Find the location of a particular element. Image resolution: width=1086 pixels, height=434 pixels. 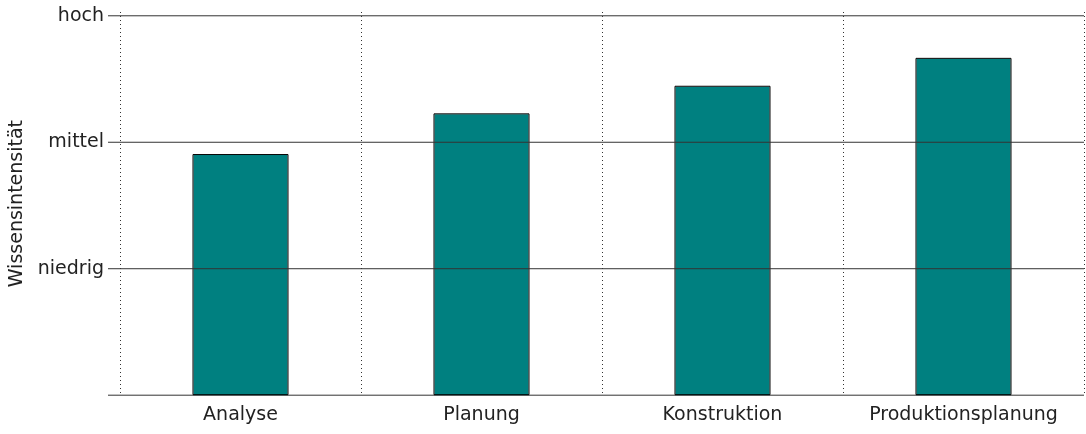

ref-line-label: niedrig is located at coordinates (70, 266).